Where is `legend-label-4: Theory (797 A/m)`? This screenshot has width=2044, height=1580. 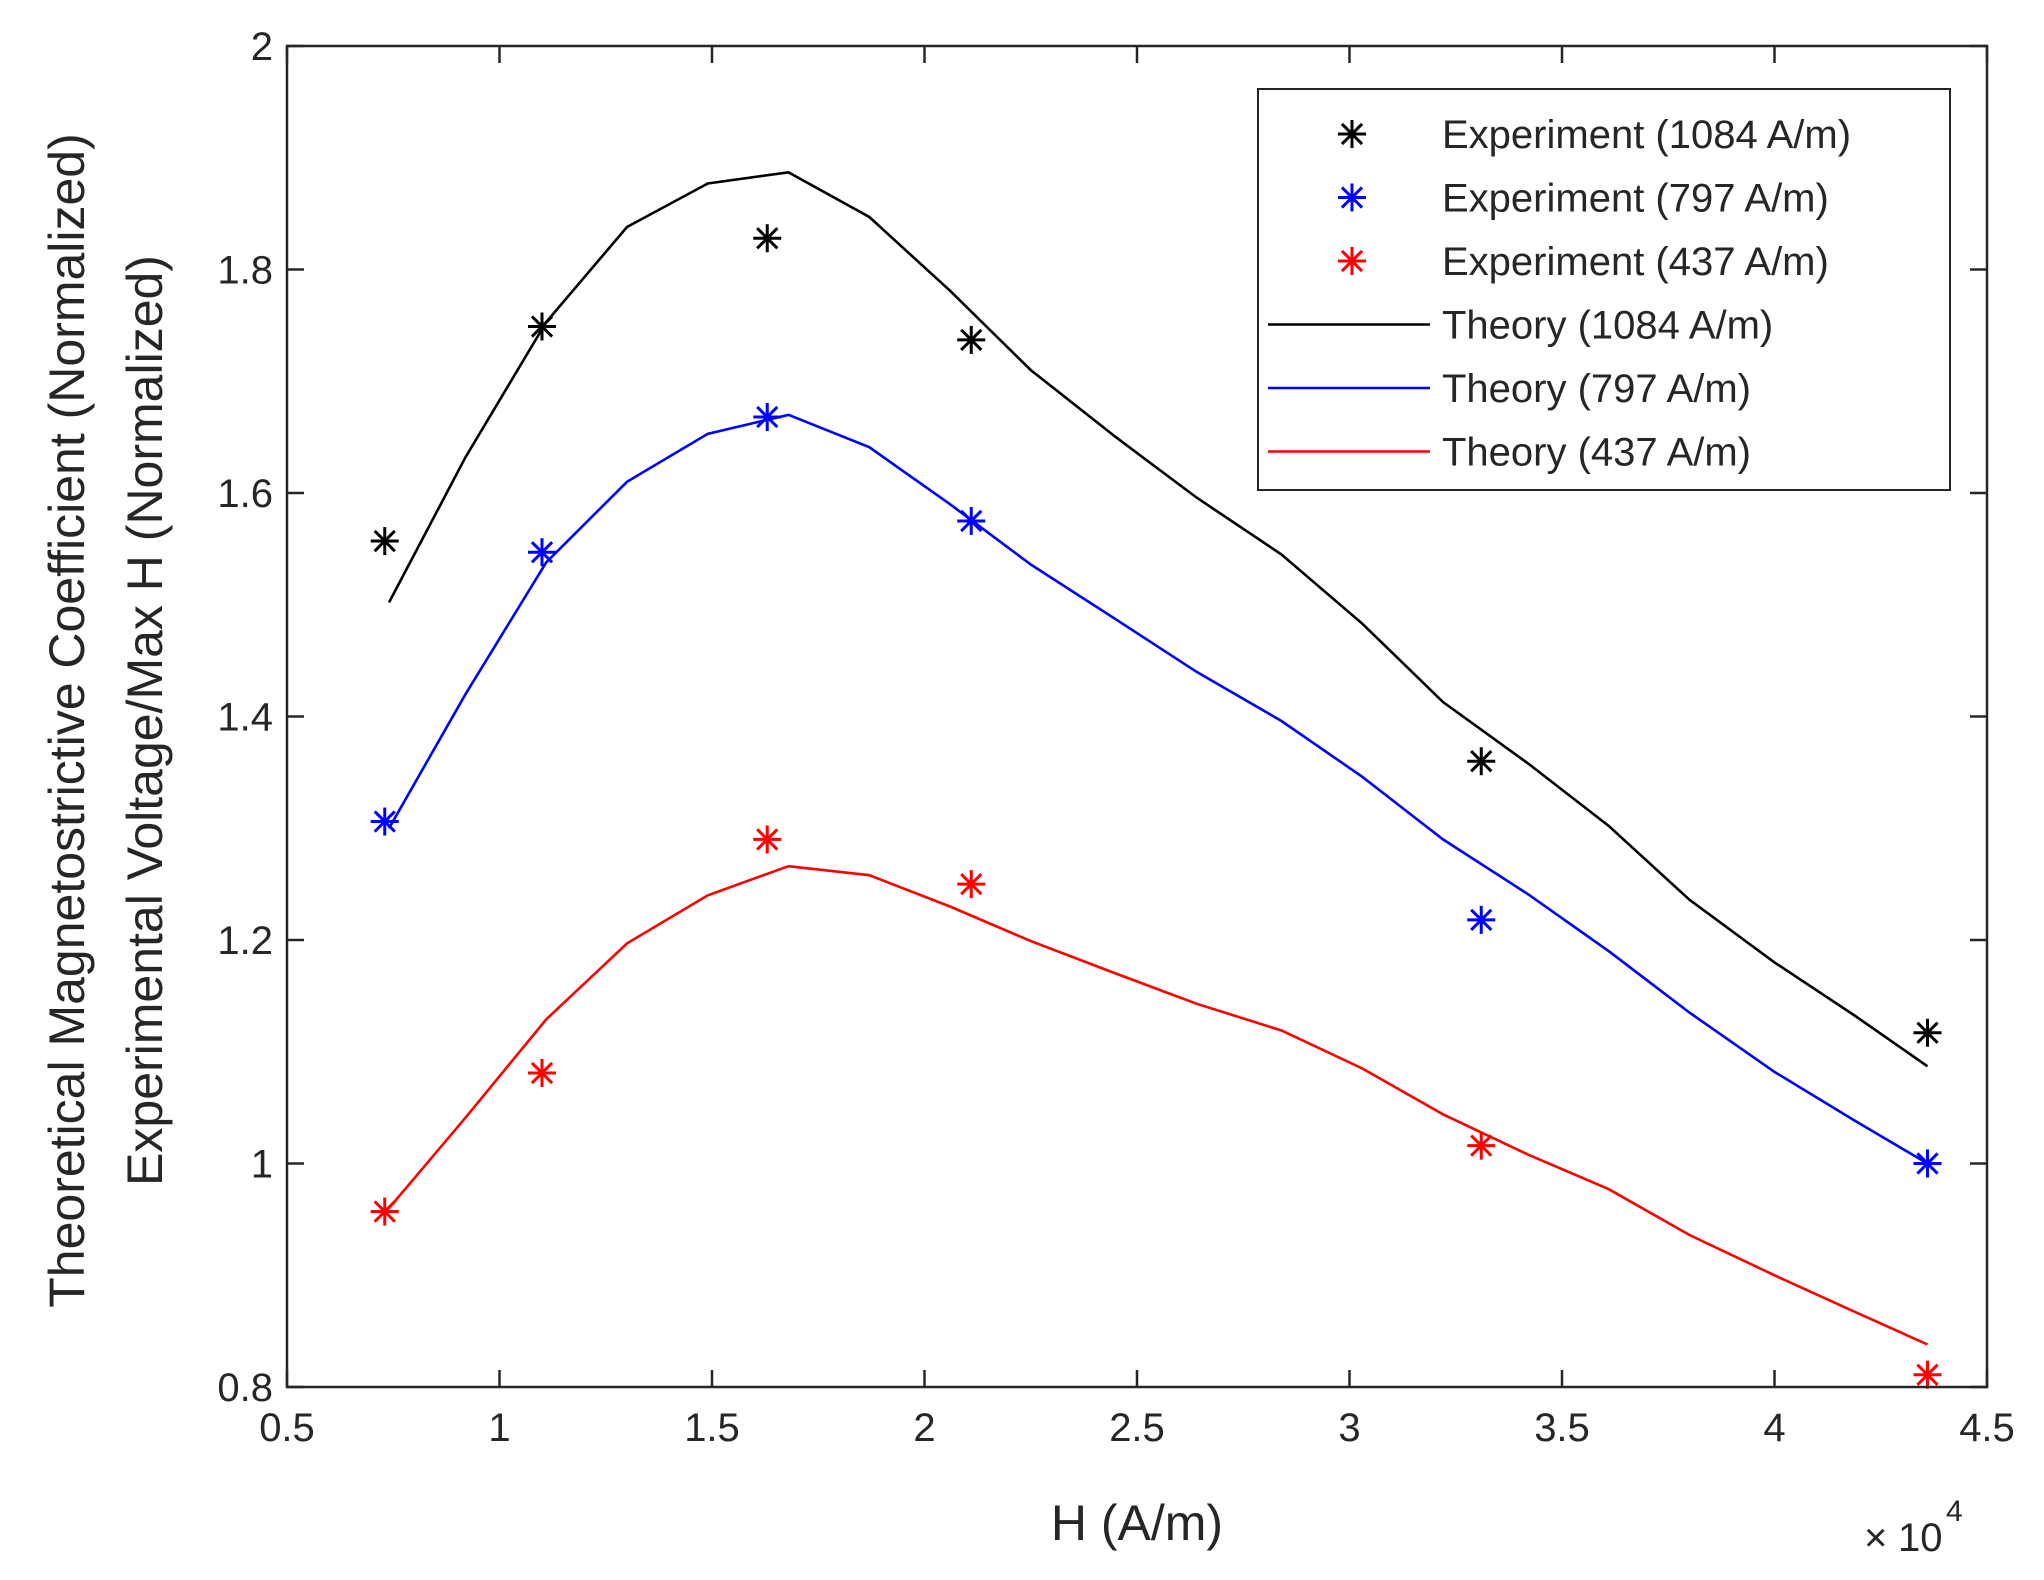
legend-label-4: Theory (797 A/m) is located at coordinates (1596, 389).